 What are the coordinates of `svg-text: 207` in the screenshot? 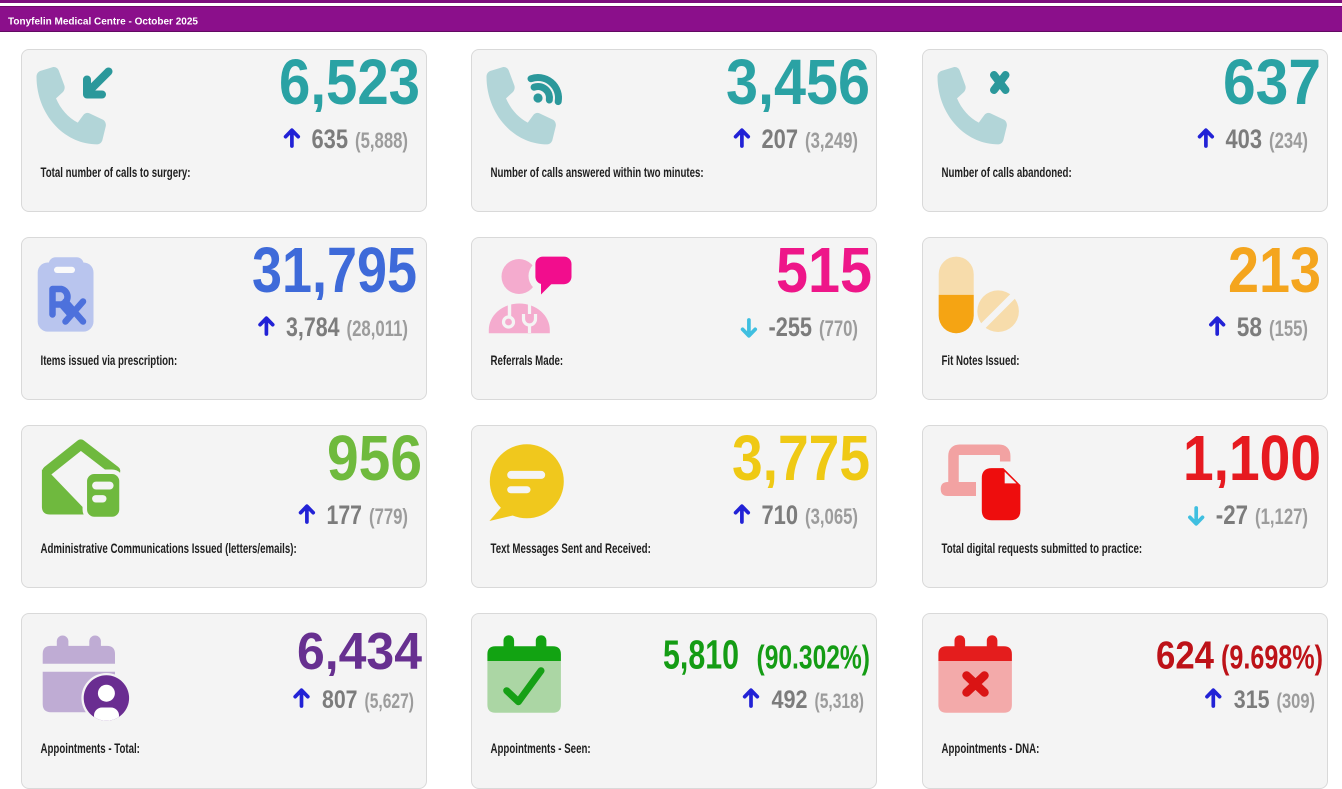 It's located at (779, 139).